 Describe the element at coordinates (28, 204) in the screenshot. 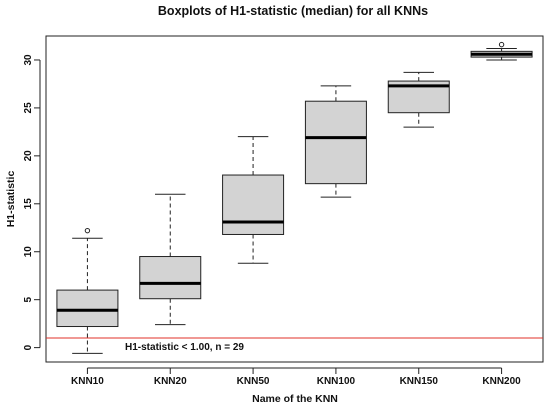

I see `y-tick-label: 15` at that location.